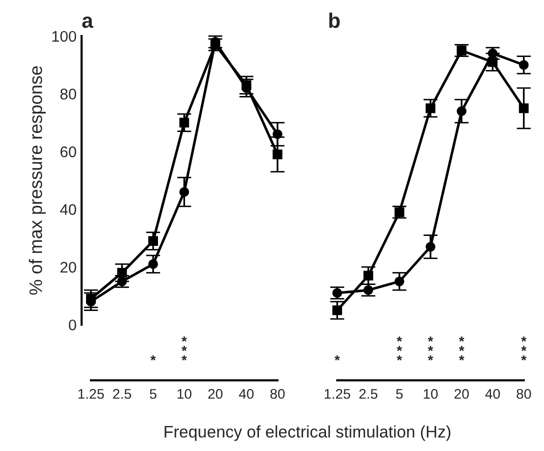 This screenshot has height=451, width=544. What do you see at coordinates (88, 22) in the screenshot?
I see `chart-title: a` at bounding box center [88, 22].